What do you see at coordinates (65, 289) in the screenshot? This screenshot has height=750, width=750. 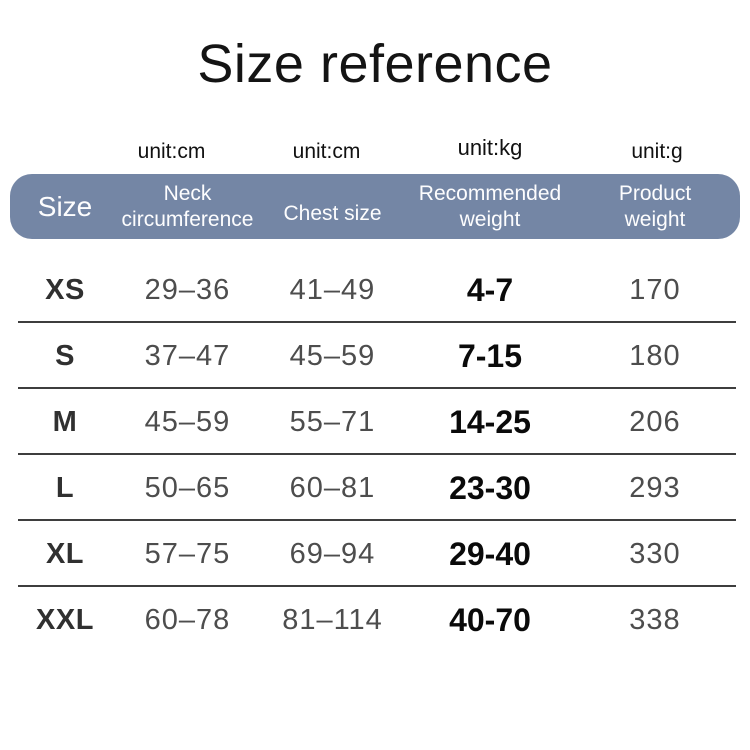 I see `size-cell: XS` at bounding box center [65, 289].